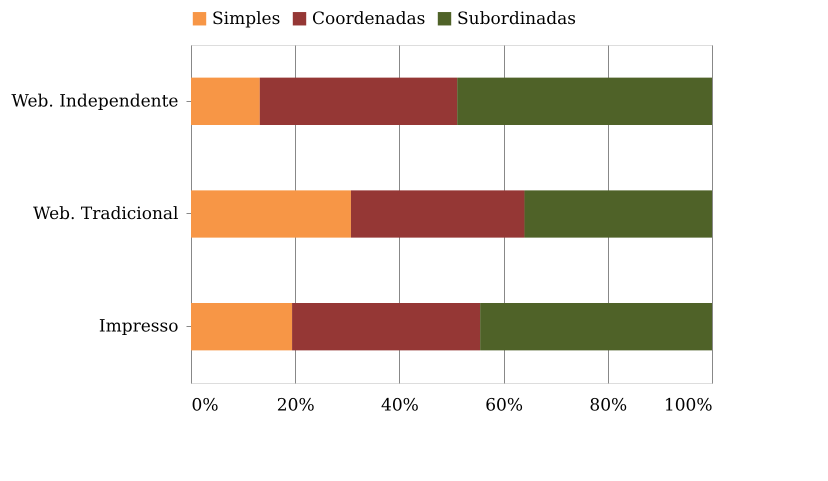  What do you see at coordinates (105, 214) in the screenshot?
I see `y-tick-label: Web. Tradicional` at bounding box center [105, 214].